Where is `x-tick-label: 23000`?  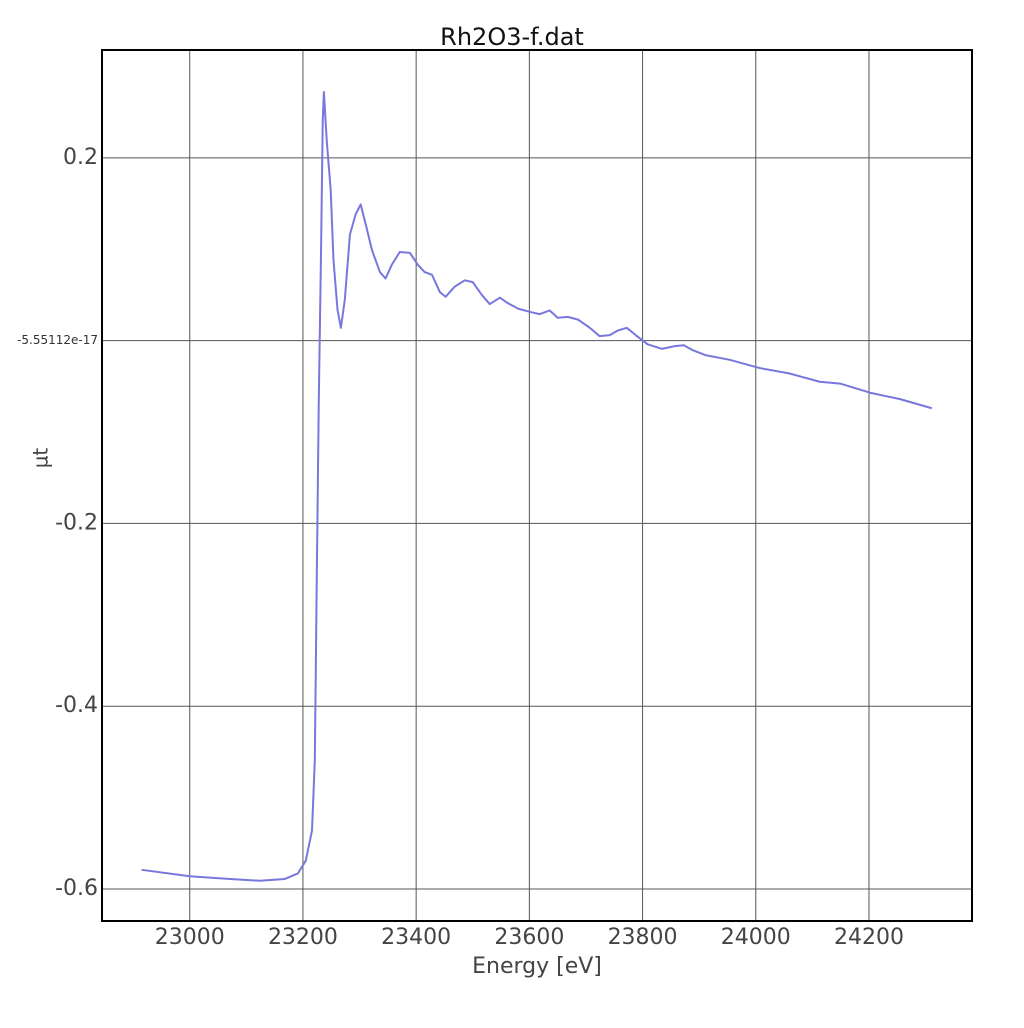
x-tick-label: 23000 is located at coordinates (190, 937).